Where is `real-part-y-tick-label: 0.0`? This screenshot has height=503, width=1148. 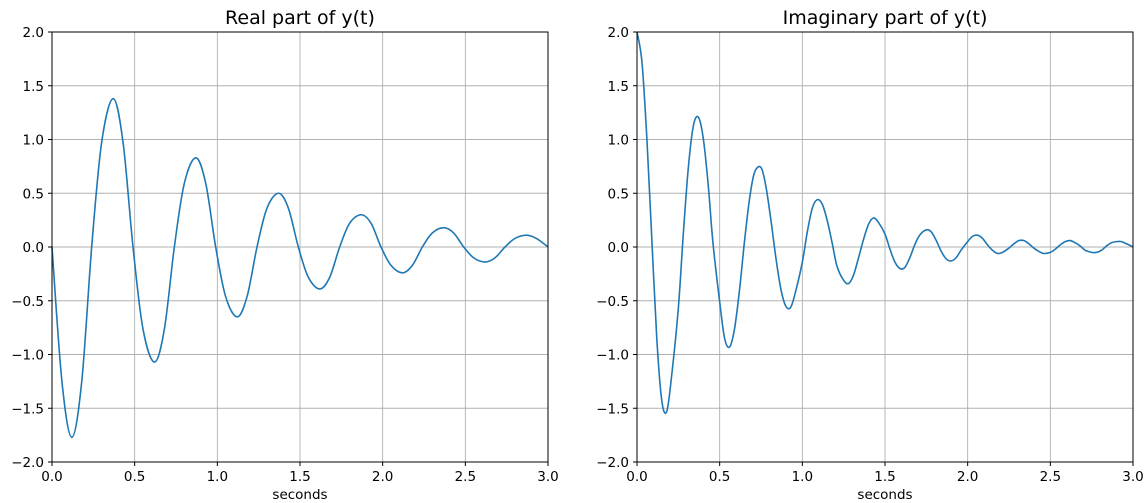 real-part-y-tick-label: 0.0 is located at coordinates (33, 248).